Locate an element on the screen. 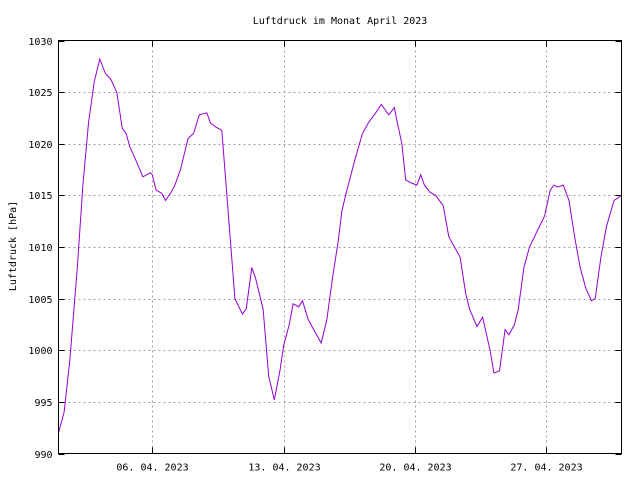 The height and width of the screenshot is (480, 640). y-tick-label: 1020 is located at coordinates (40, 145).